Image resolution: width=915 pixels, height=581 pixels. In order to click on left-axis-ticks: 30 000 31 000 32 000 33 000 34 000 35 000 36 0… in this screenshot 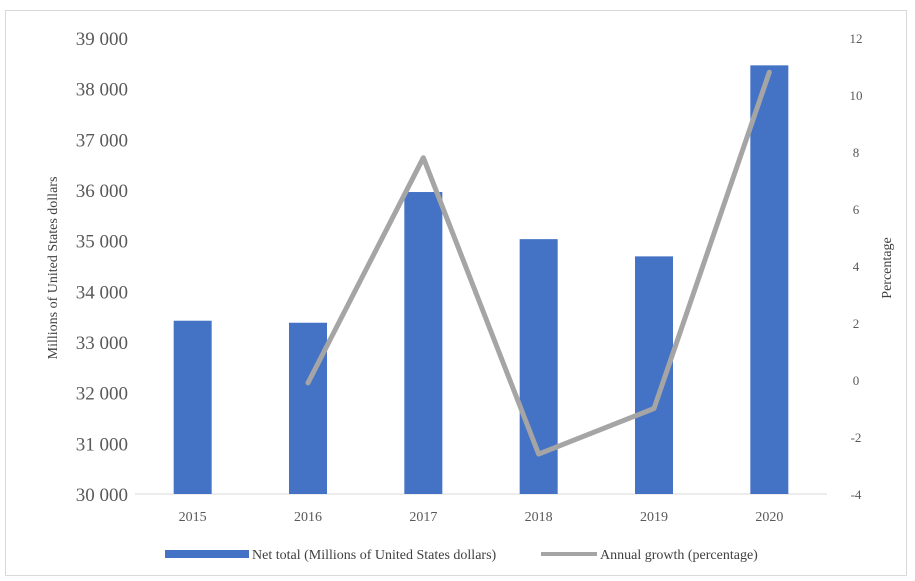, I will do `click(102, 267)`.